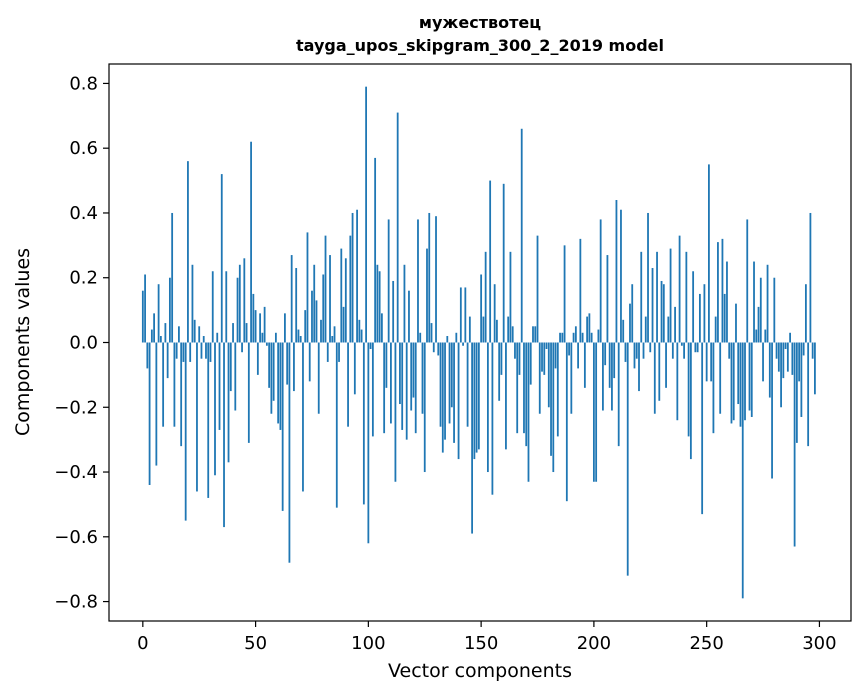 This screenshot has height=696, width=867. What do you see at coordinates (76, 472) in the screenshot?
I see `y-tick-label: −0.4` at bounding box center [76, 472].